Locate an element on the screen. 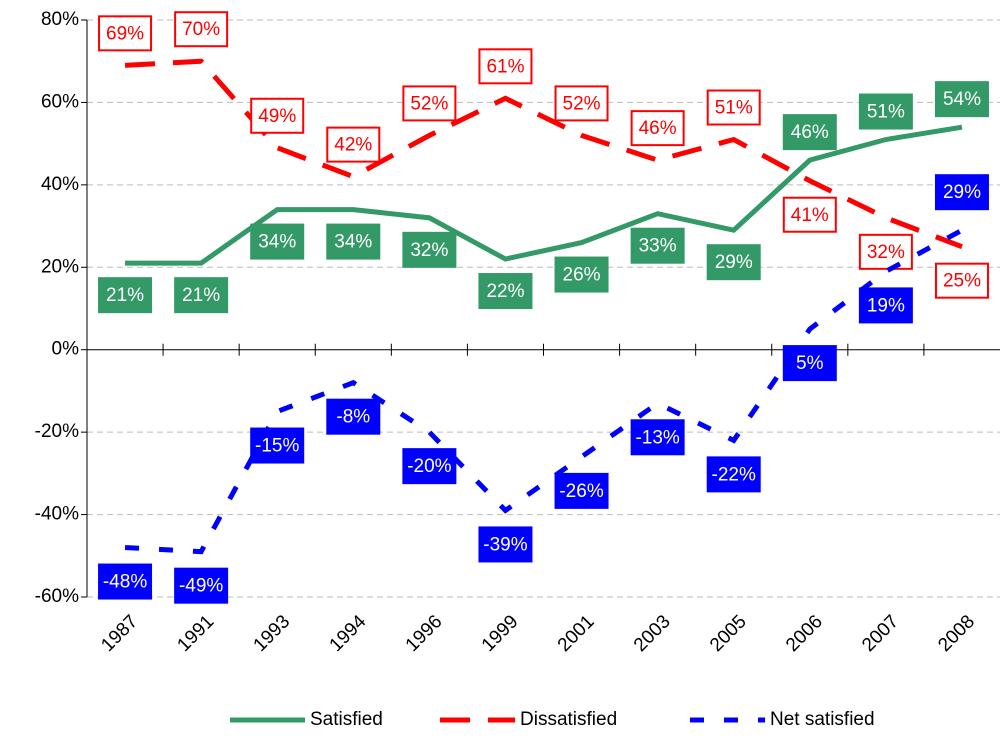 The width and height of the screenshot is (1006, 740). data-label: 49% is located at coordinates (277, 115).